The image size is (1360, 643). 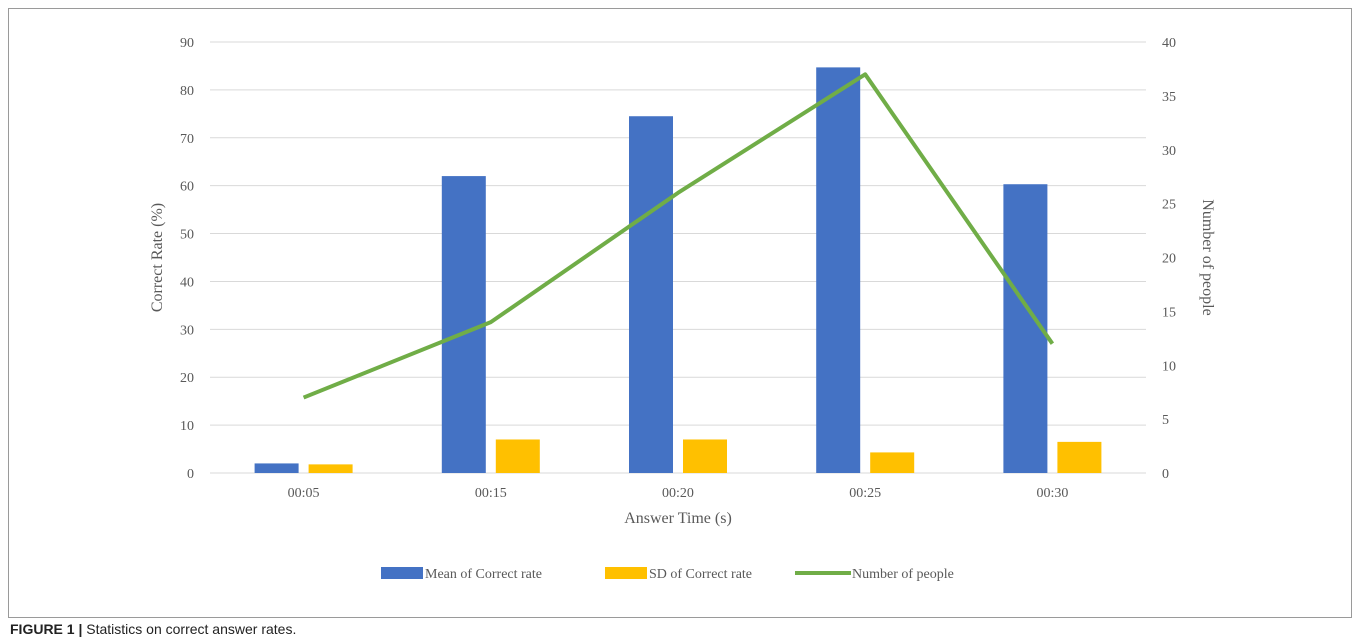 I want to click on legend-label: Mean of Correct rate, so click(x=483, y=574).